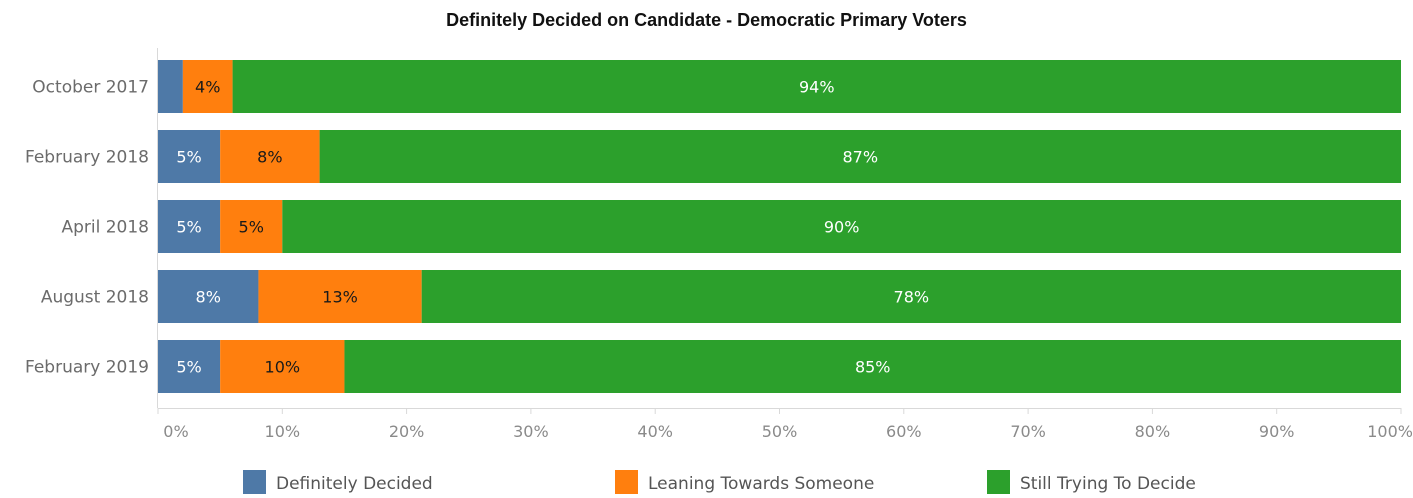  I want to click on legend-item: Still Trying To Decide, so click(1091, 482).